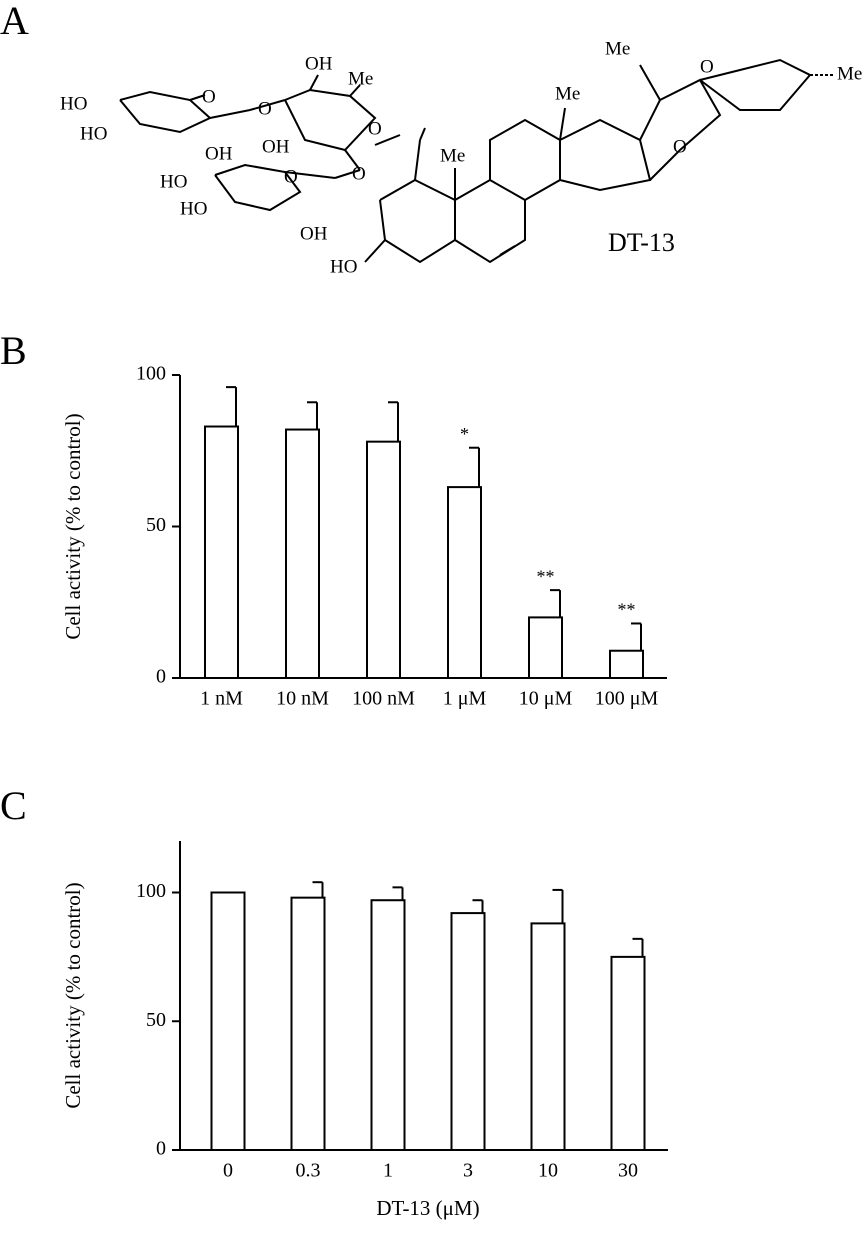  Describe the element at coordinates (477, 161) in the screenshot. I see `structure-bonds` at that location.